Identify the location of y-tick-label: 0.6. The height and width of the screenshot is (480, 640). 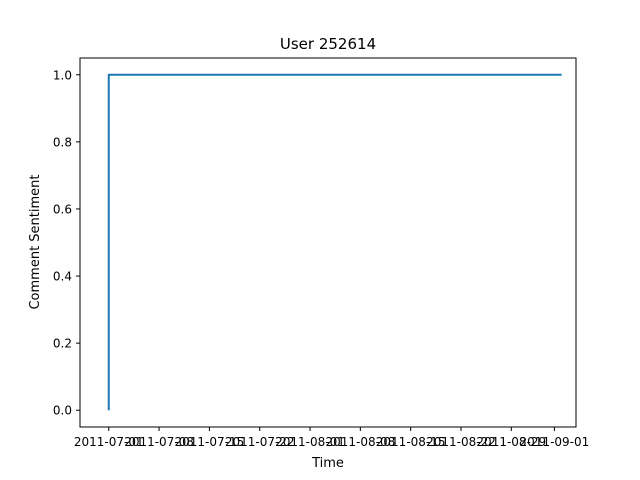
(62, 209).